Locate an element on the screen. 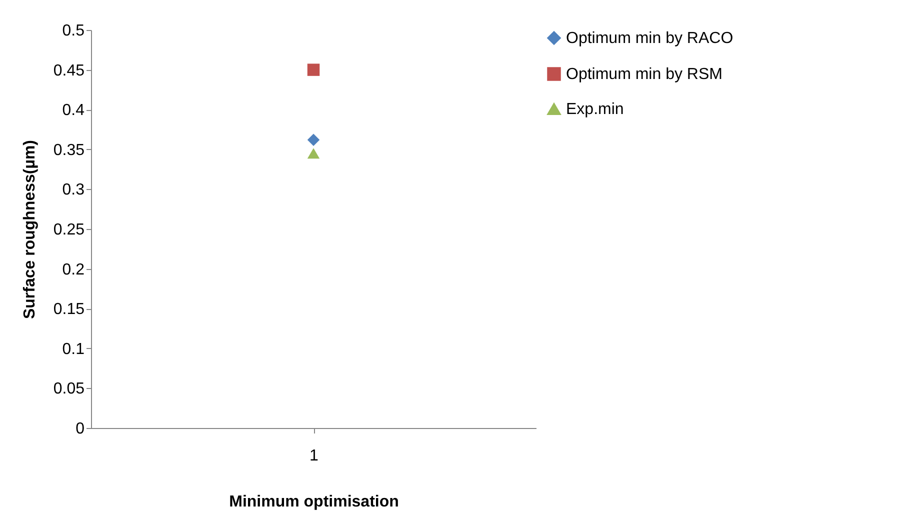 Image resolution: width=908 pixels, height=525 pixels. y-tick-label: 0.3 is located at coordinates (73, 190).